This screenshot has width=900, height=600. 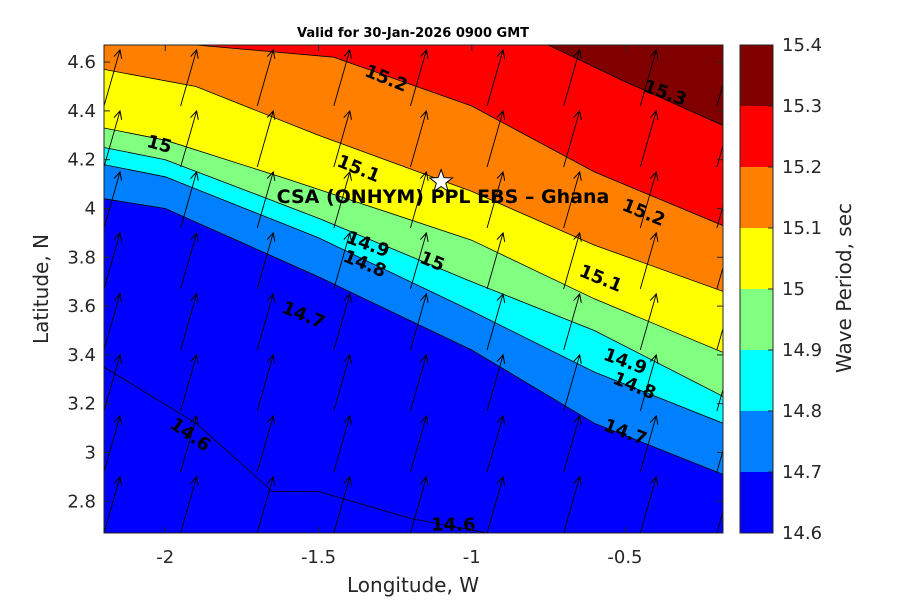 What do you see at coordinates (81, 111) in the screenshot?
I see `y-tick-label: 4.4` at bounding box center [81, 111].